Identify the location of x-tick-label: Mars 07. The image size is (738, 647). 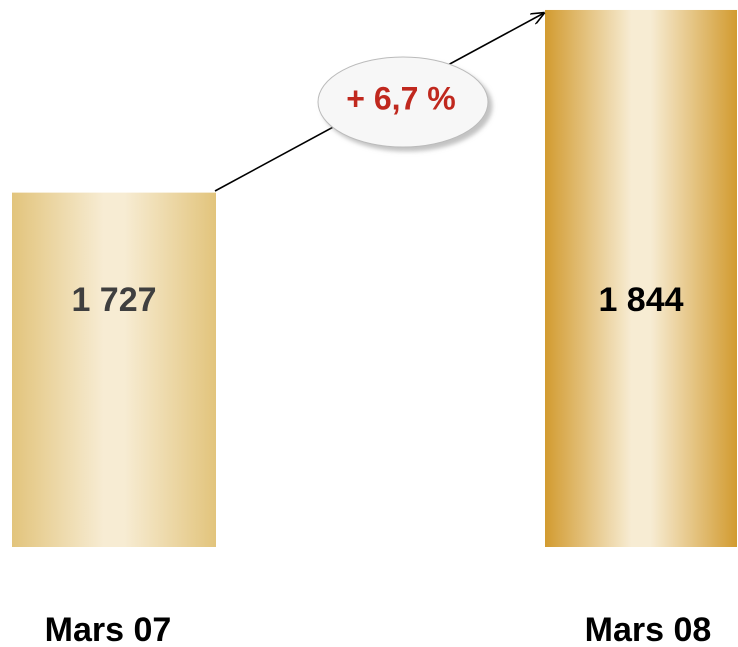
(108, 629).